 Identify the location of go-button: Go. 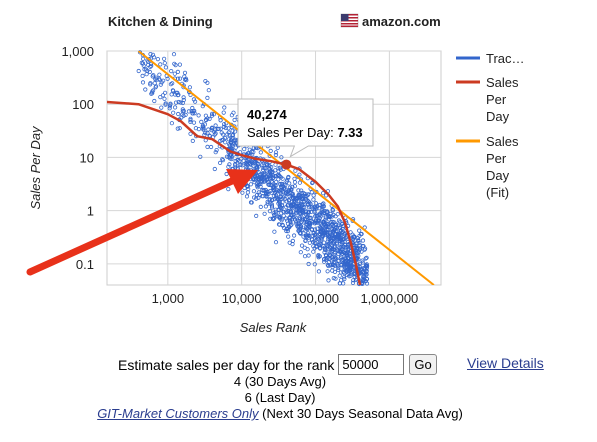
(423, 364).